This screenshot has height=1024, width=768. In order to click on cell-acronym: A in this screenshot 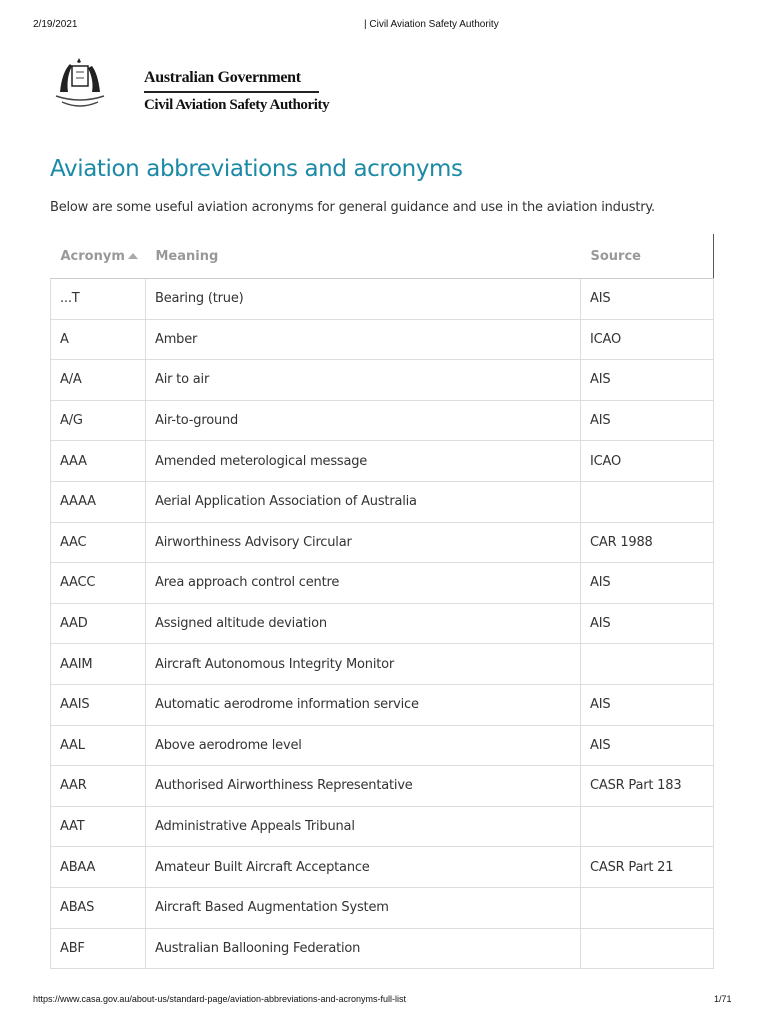, I will do `click(98, 339)`.